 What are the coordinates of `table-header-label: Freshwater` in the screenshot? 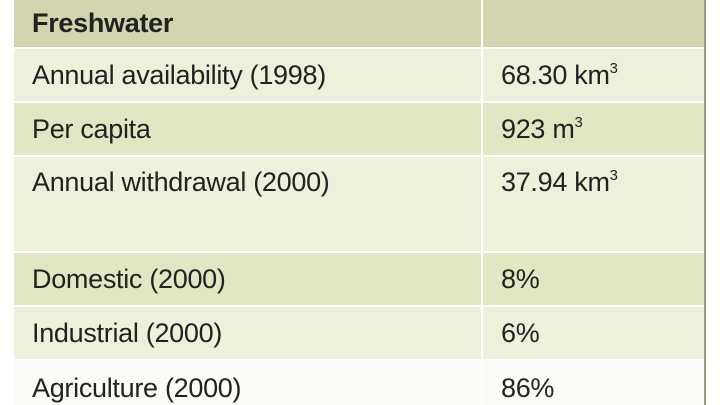 It's located at (248, 24).